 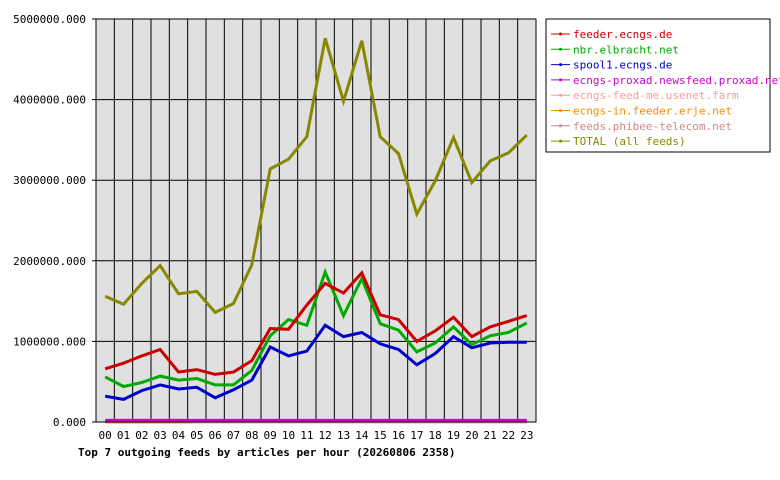 I want to click on legend-label: spool1.ecngs.de, so click(x=622, y=65).